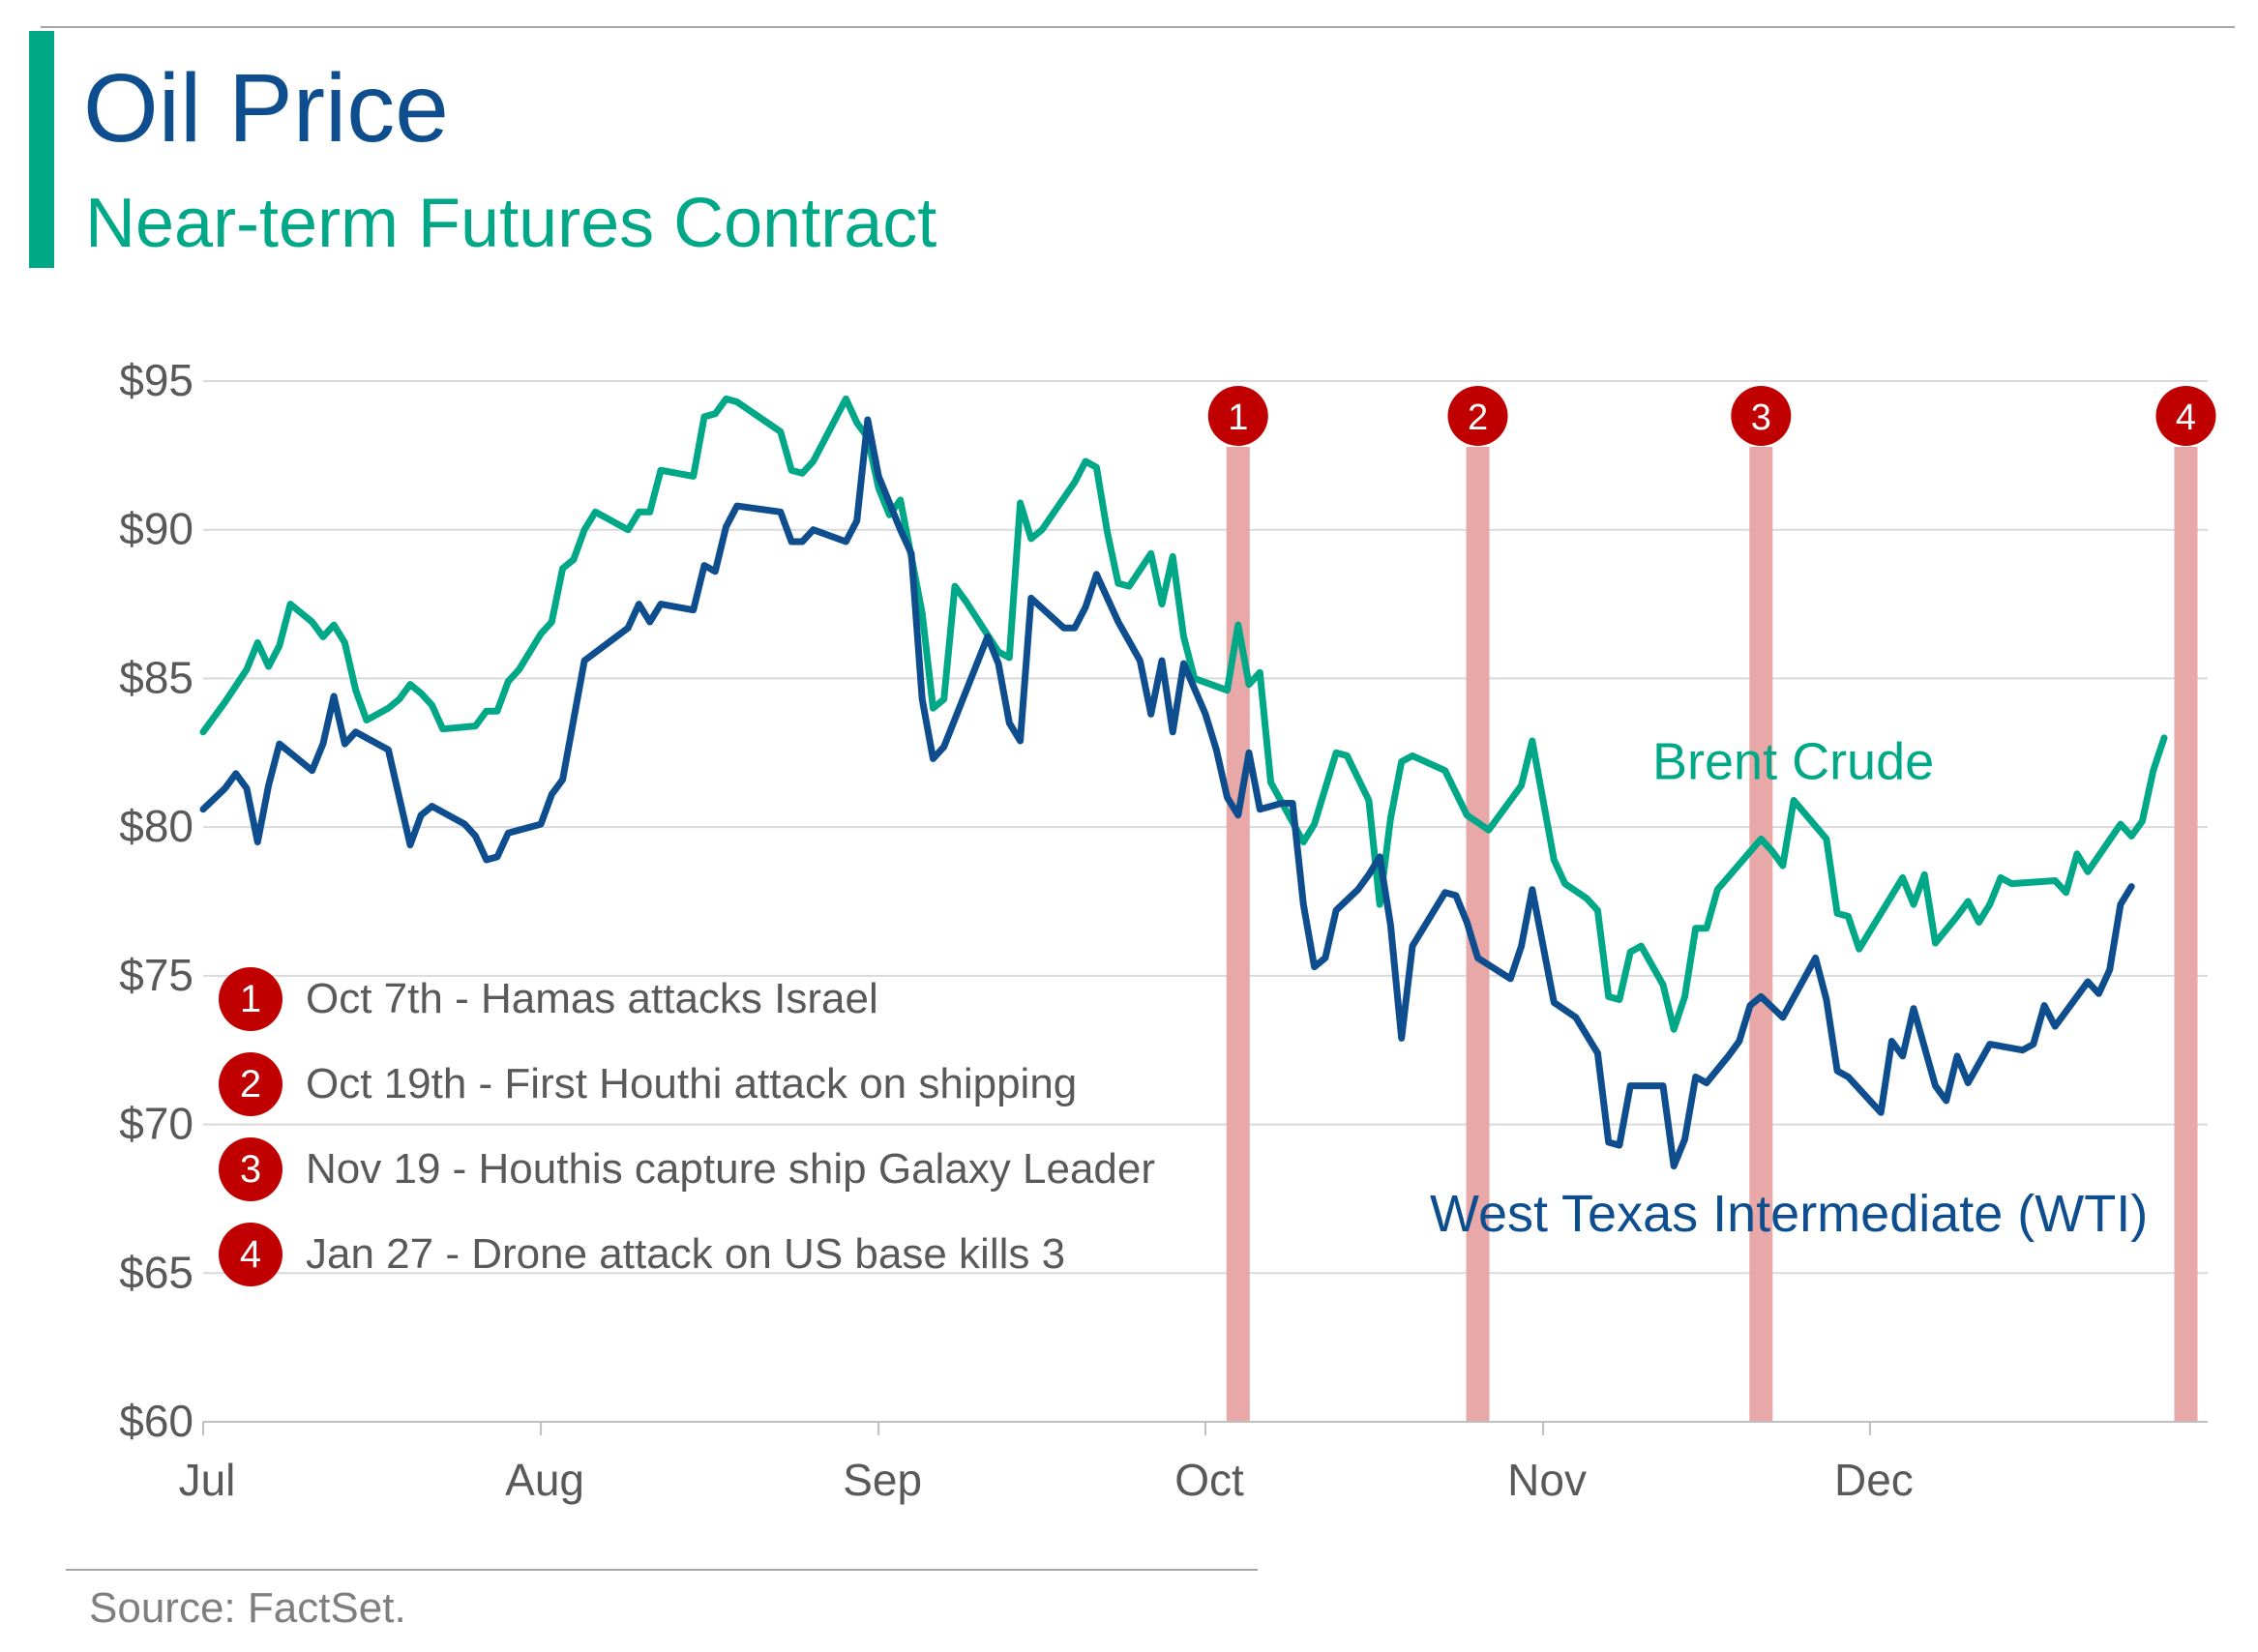 Image resolution: width=2258 pixels, height=1652 pixels. I want to click on y-tick-label: $70, so click(156, 1124).